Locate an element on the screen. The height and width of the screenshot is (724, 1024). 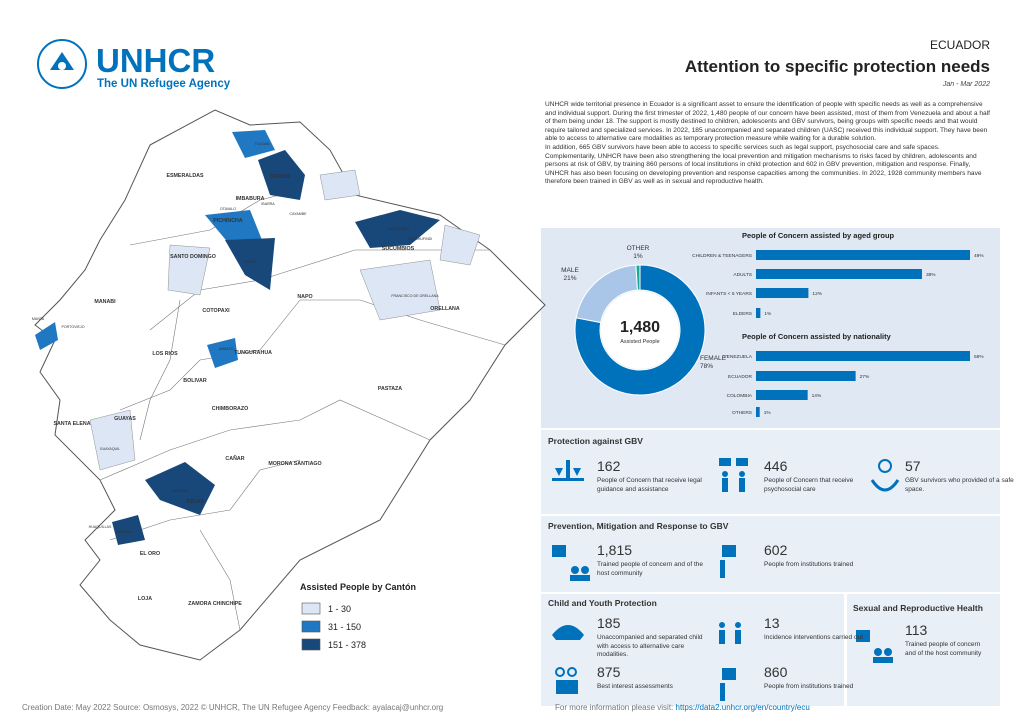
srh-panel is located at coordinates (923, 650).